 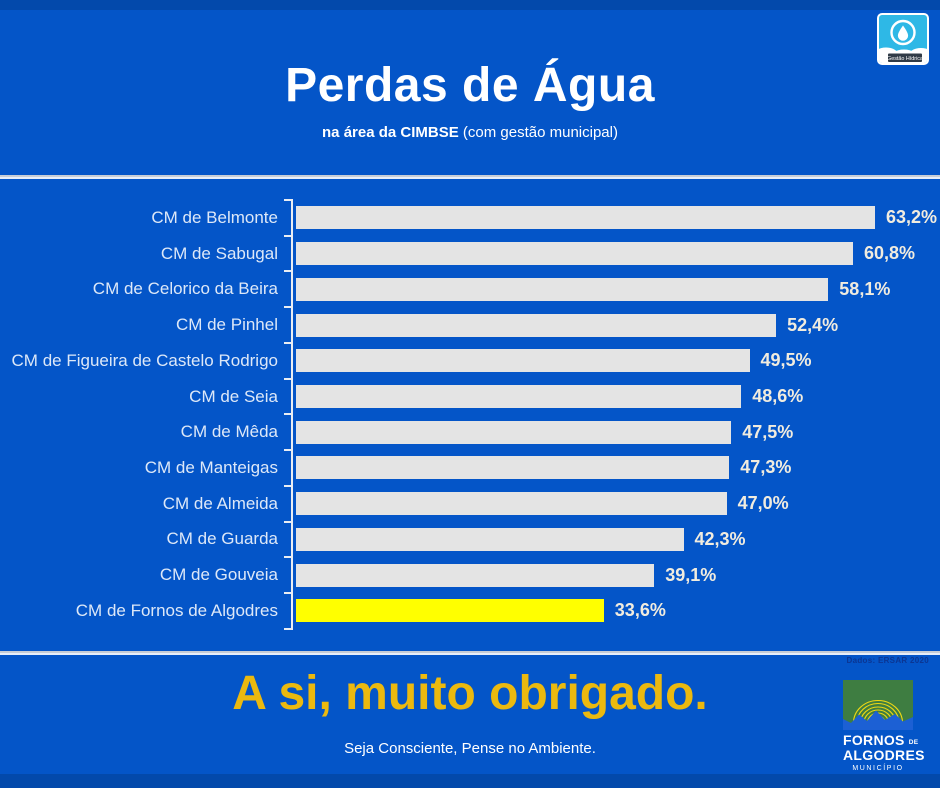 I want to click on chart-row: CM de Guarda 42,3%, so click(x=470, y=540).